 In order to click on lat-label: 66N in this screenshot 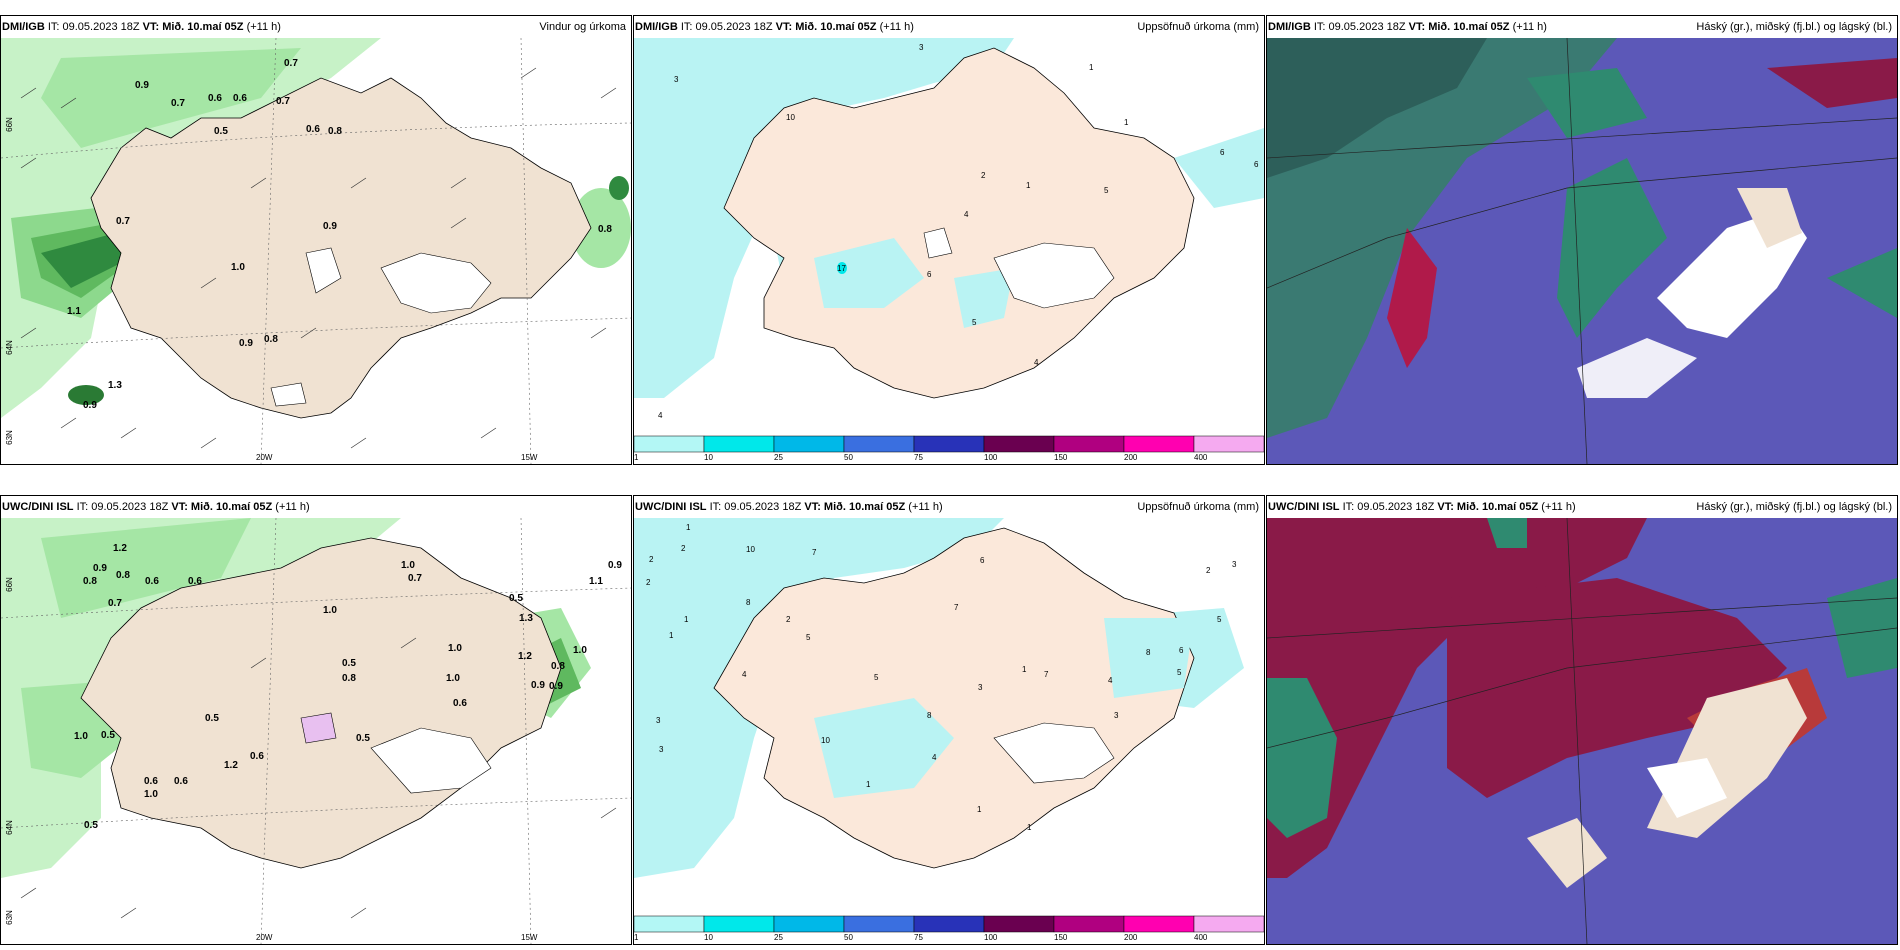, I will do `click(9, 124)`.